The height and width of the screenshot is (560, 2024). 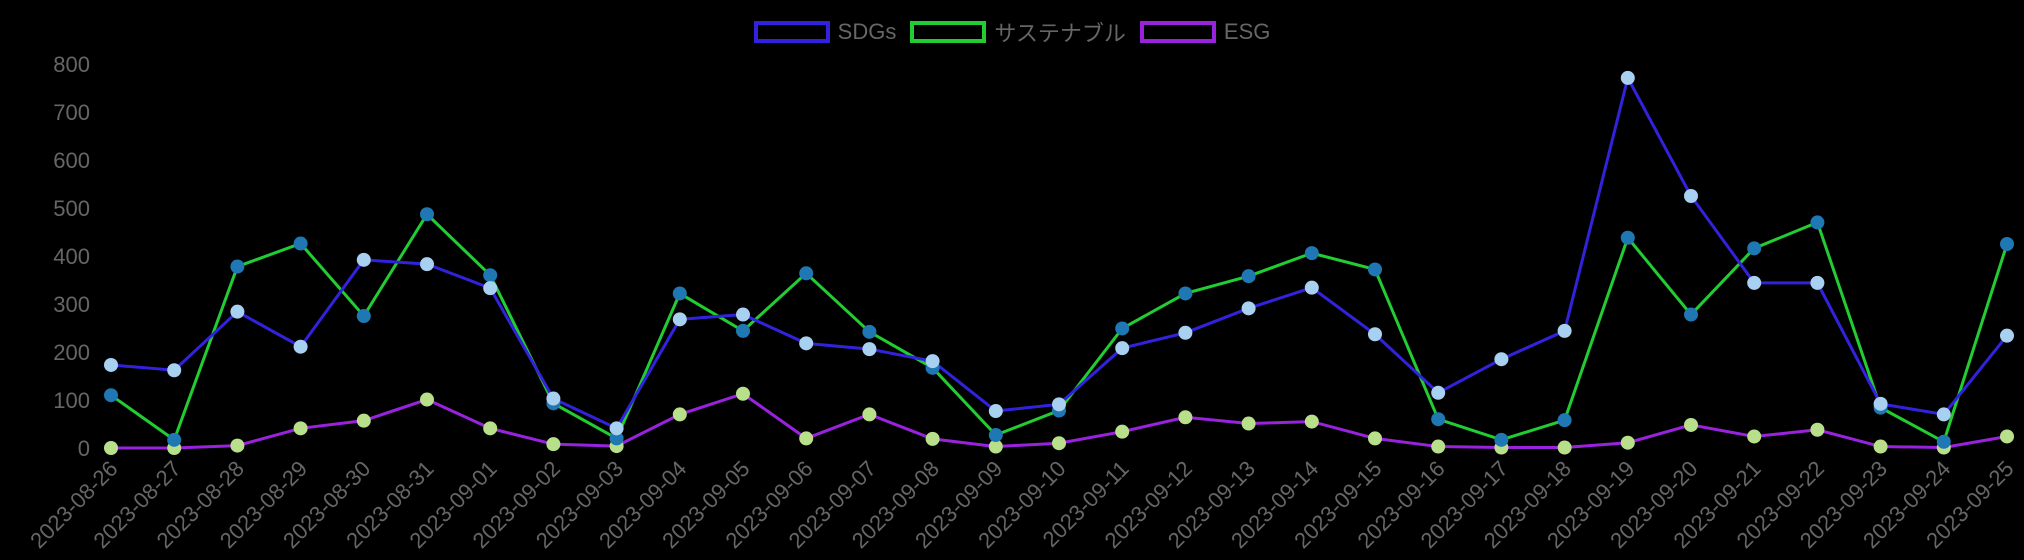 I want to click on legend-swatch-esg, so click(x=1177, y=32).